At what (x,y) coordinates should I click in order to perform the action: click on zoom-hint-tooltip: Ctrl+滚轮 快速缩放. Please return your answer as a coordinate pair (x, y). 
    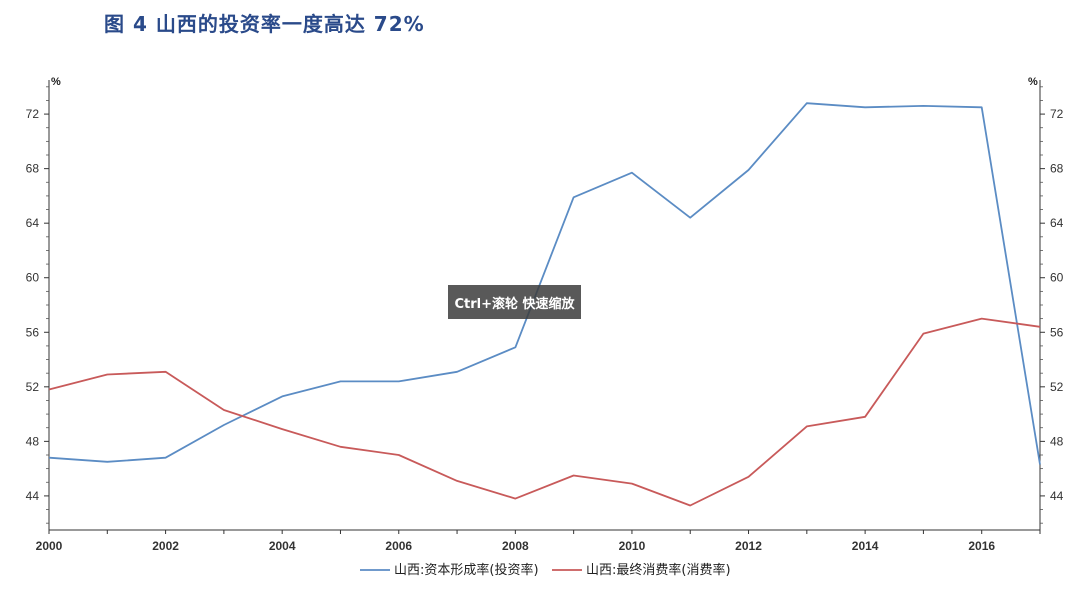
    Looking at the image, I should click on (514, 302).